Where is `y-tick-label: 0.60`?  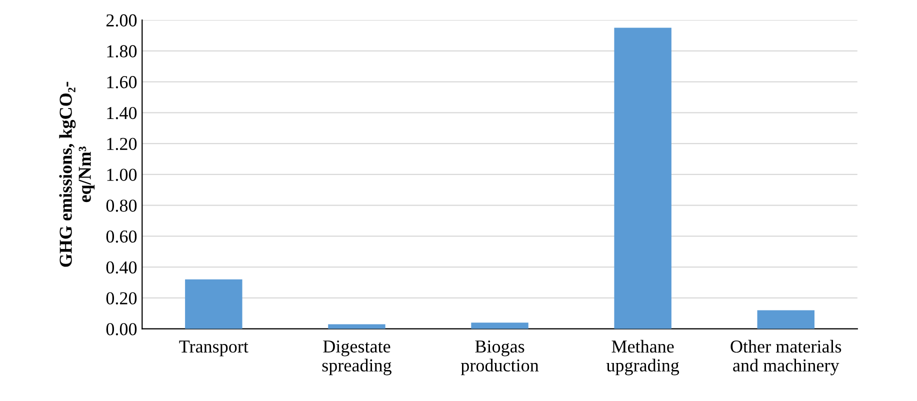
y-tick-label: 0.60 is located at coordinates (121, 236).